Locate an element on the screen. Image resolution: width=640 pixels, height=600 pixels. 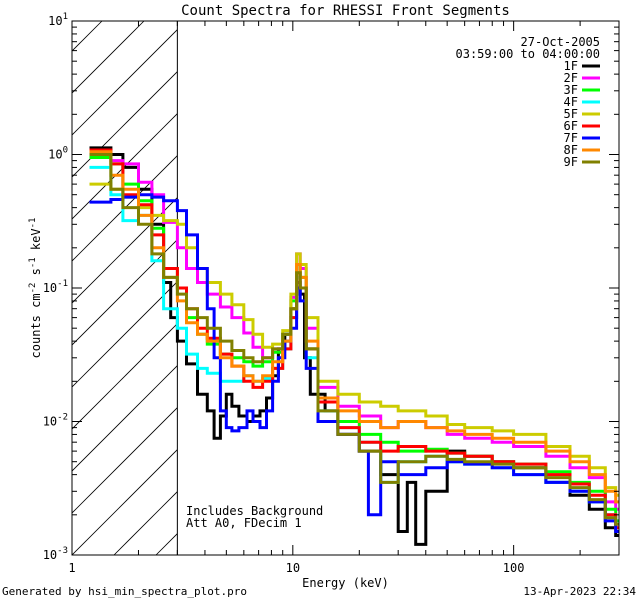
x-tick-label: 10 is located at coordinates (293, 568).